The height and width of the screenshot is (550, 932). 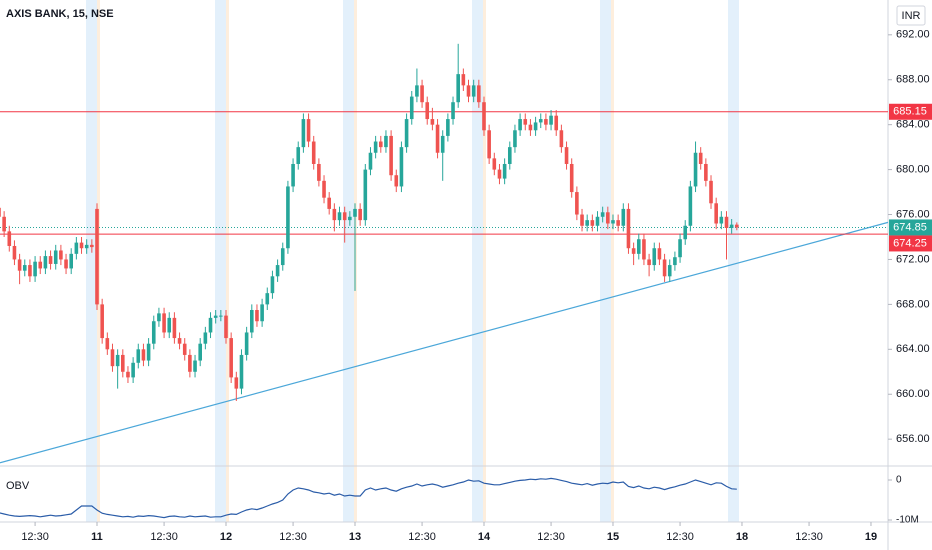 I want to click on x-tick-label: 12, so click(x=226, y=537).